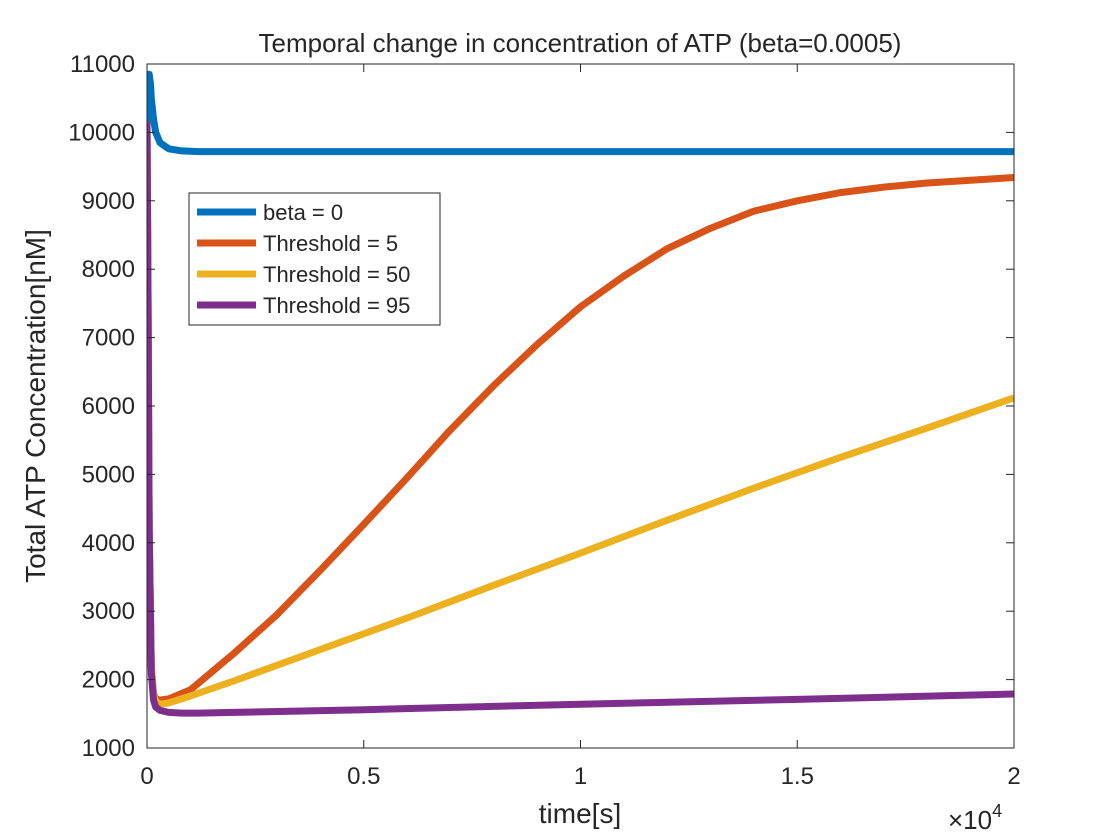  What do you see at coordinates (108, 611) in the screenshot?
I see `y-tick-label: 3000` at bounding box center [108, 611].